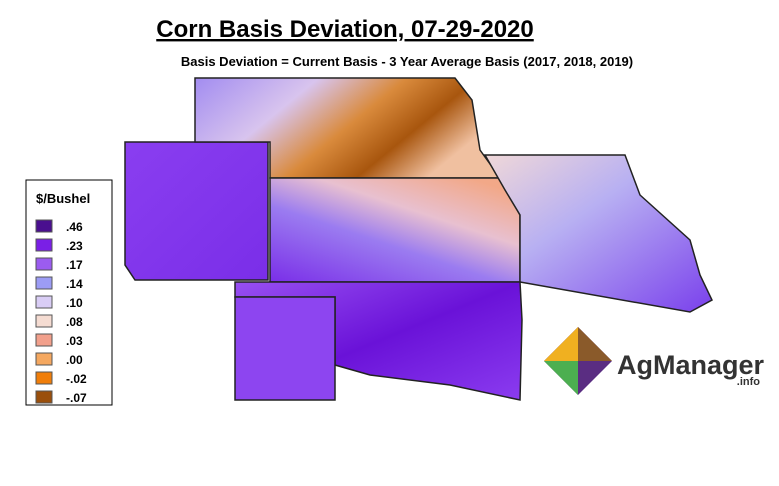 The width and height of the screenshot is (779, 486). What do you see at coordinates (345, 29) in the screenshot?
I see `title: Corn Basis Deviation, 07-29-2020` at bounding box center [345, 29].